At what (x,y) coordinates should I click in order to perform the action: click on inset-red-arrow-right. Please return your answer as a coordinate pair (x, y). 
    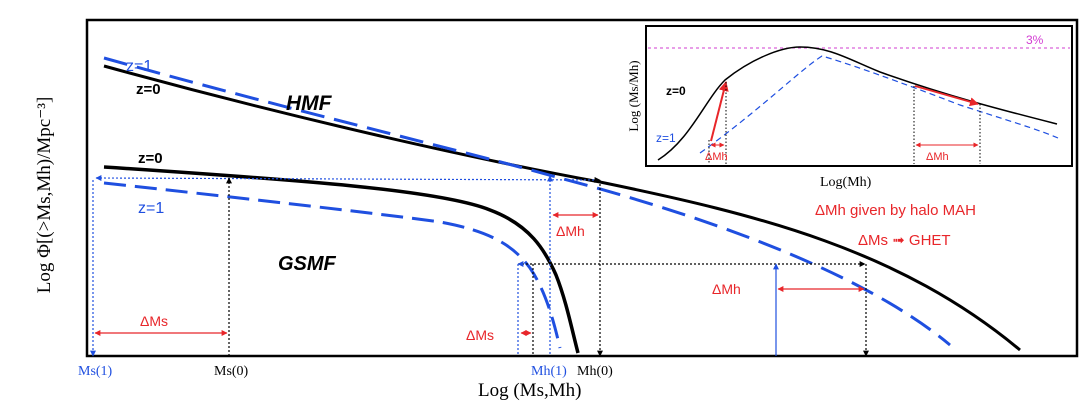
    Looking at the image, I should click on (946, 96).